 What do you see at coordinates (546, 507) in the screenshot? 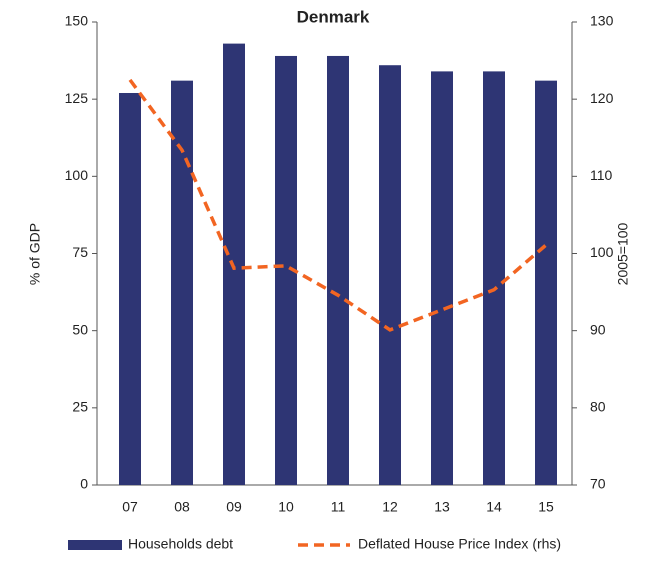
I see `x-tick-label: 15` at bounding box center [546, 507].